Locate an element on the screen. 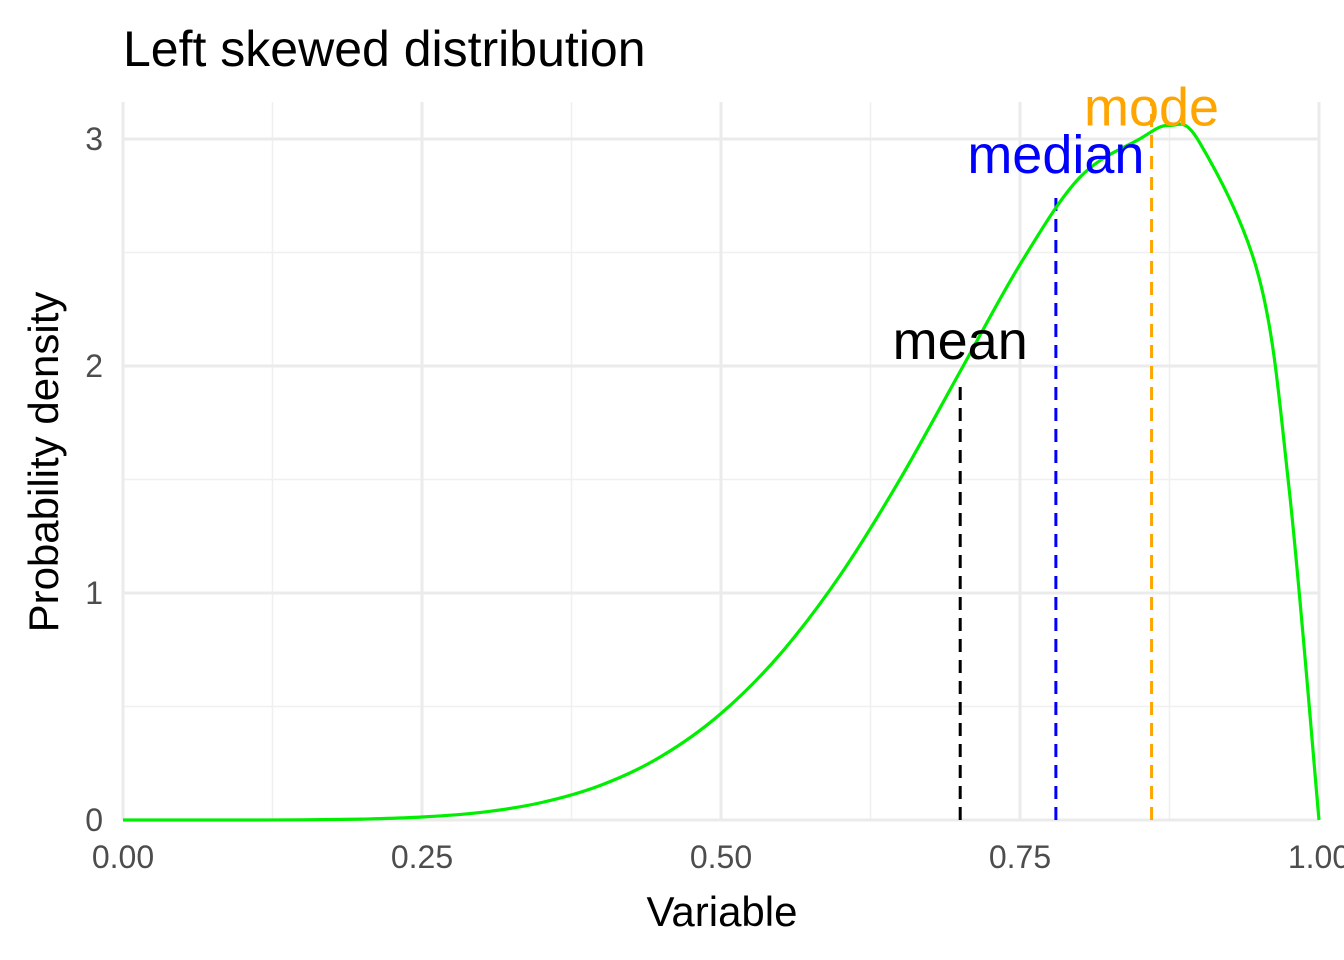 The height and width of the screenshot is (960, 1344). y-tick-label: 3 is located at coordinates (94, 139).